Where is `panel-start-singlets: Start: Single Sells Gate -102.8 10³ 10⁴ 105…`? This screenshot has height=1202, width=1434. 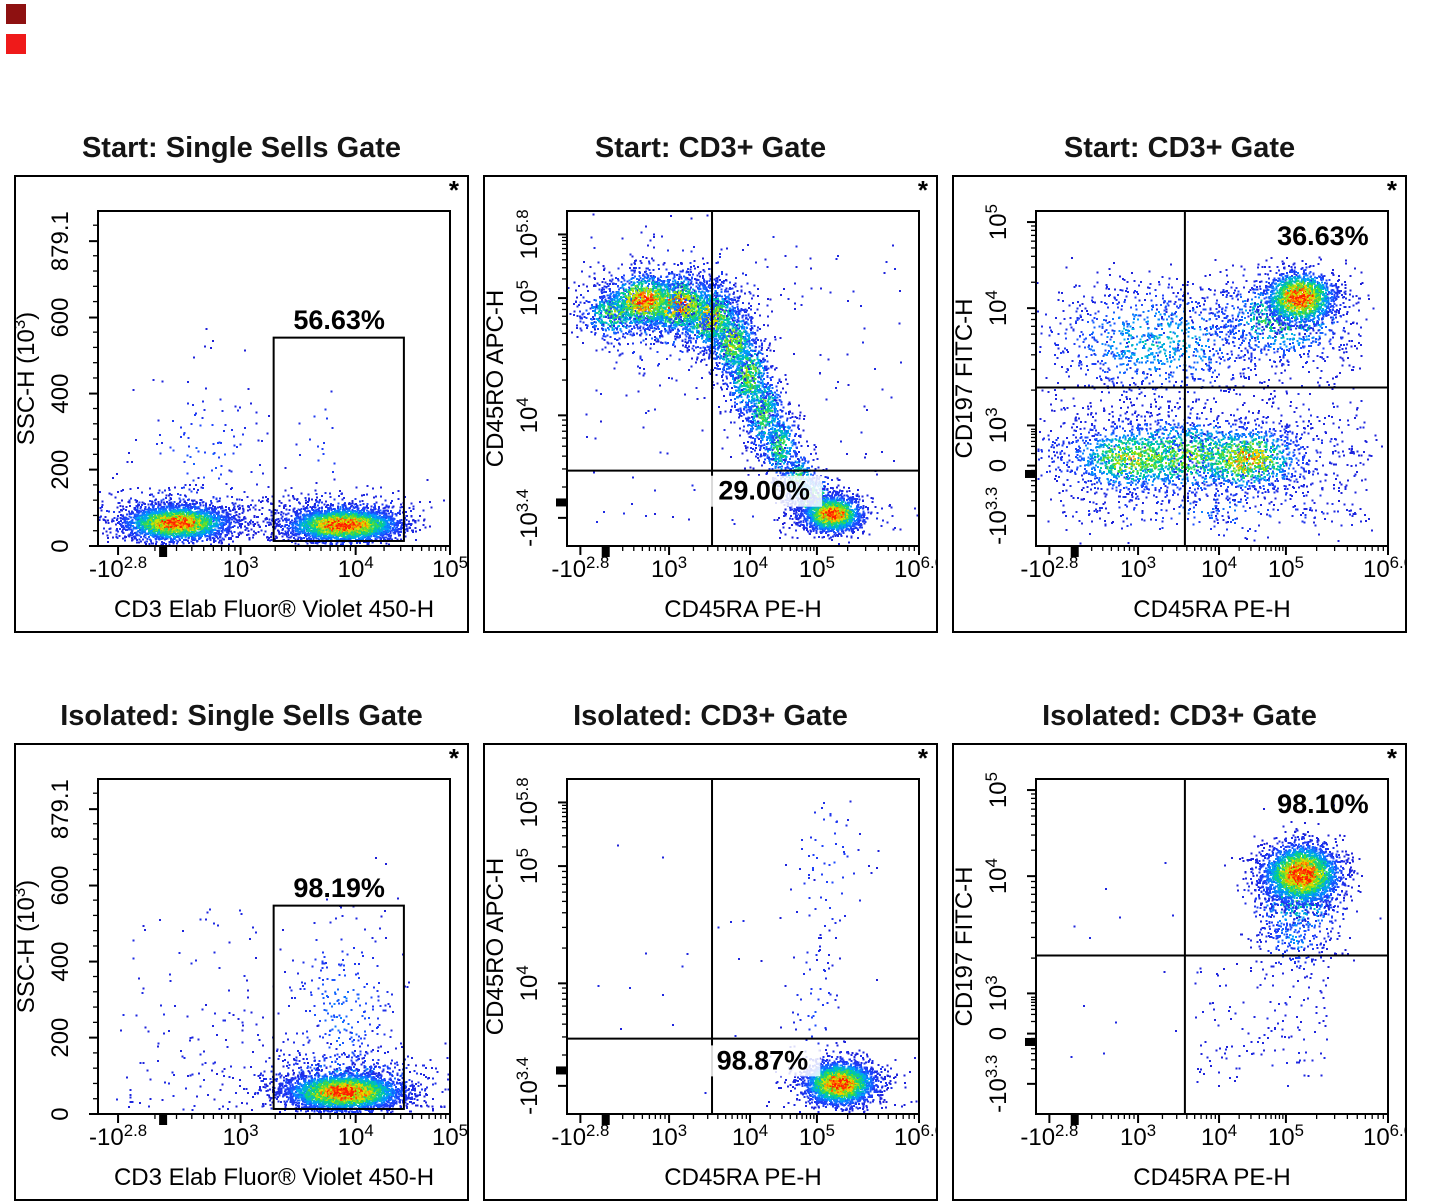
panel-start-singlets: Start: Single Sells Gate -102.8 10³ 10⁴ 105… is located at coordinates (241, 383).